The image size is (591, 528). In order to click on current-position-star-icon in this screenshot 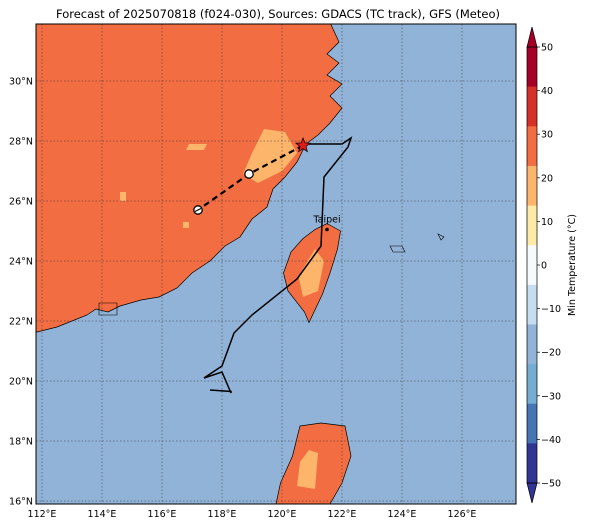, I will do `click(303, 145)`.